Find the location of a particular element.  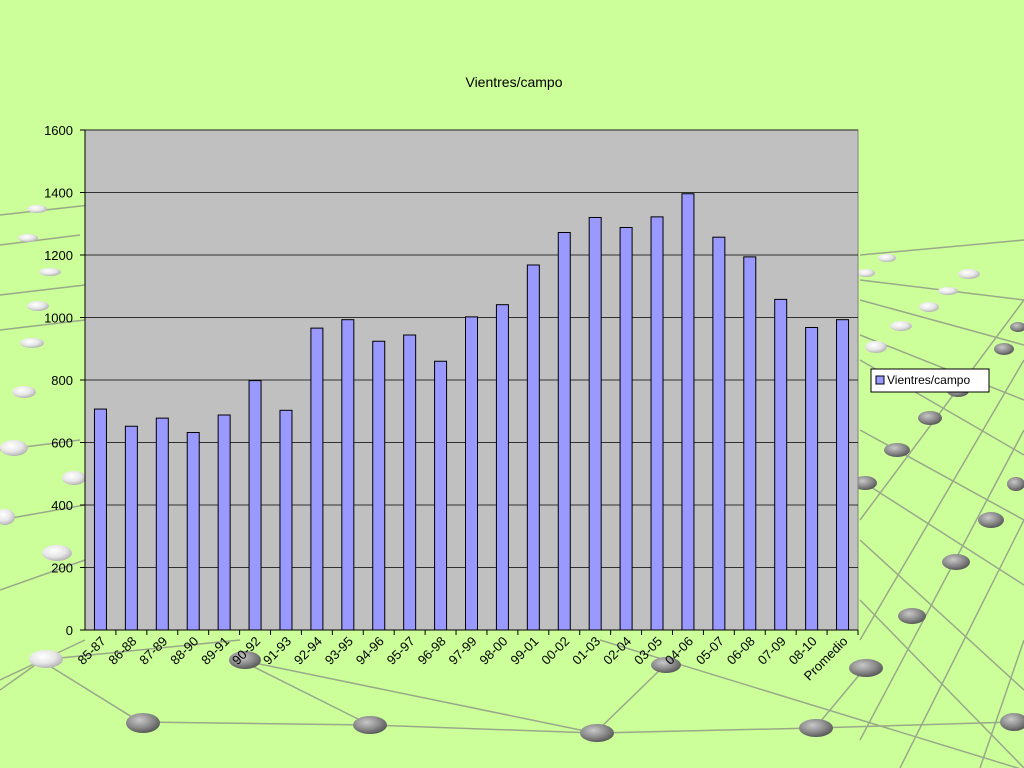

chart-title: Vientres/campo is located at coordinates (513, 82).